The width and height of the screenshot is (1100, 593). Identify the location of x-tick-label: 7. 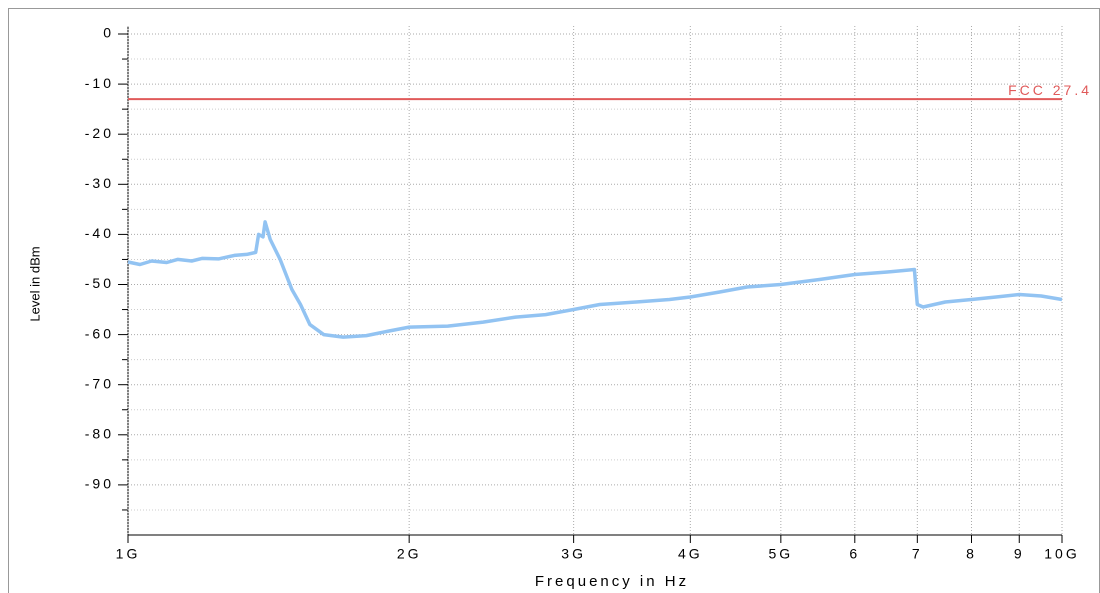
(917, 554).